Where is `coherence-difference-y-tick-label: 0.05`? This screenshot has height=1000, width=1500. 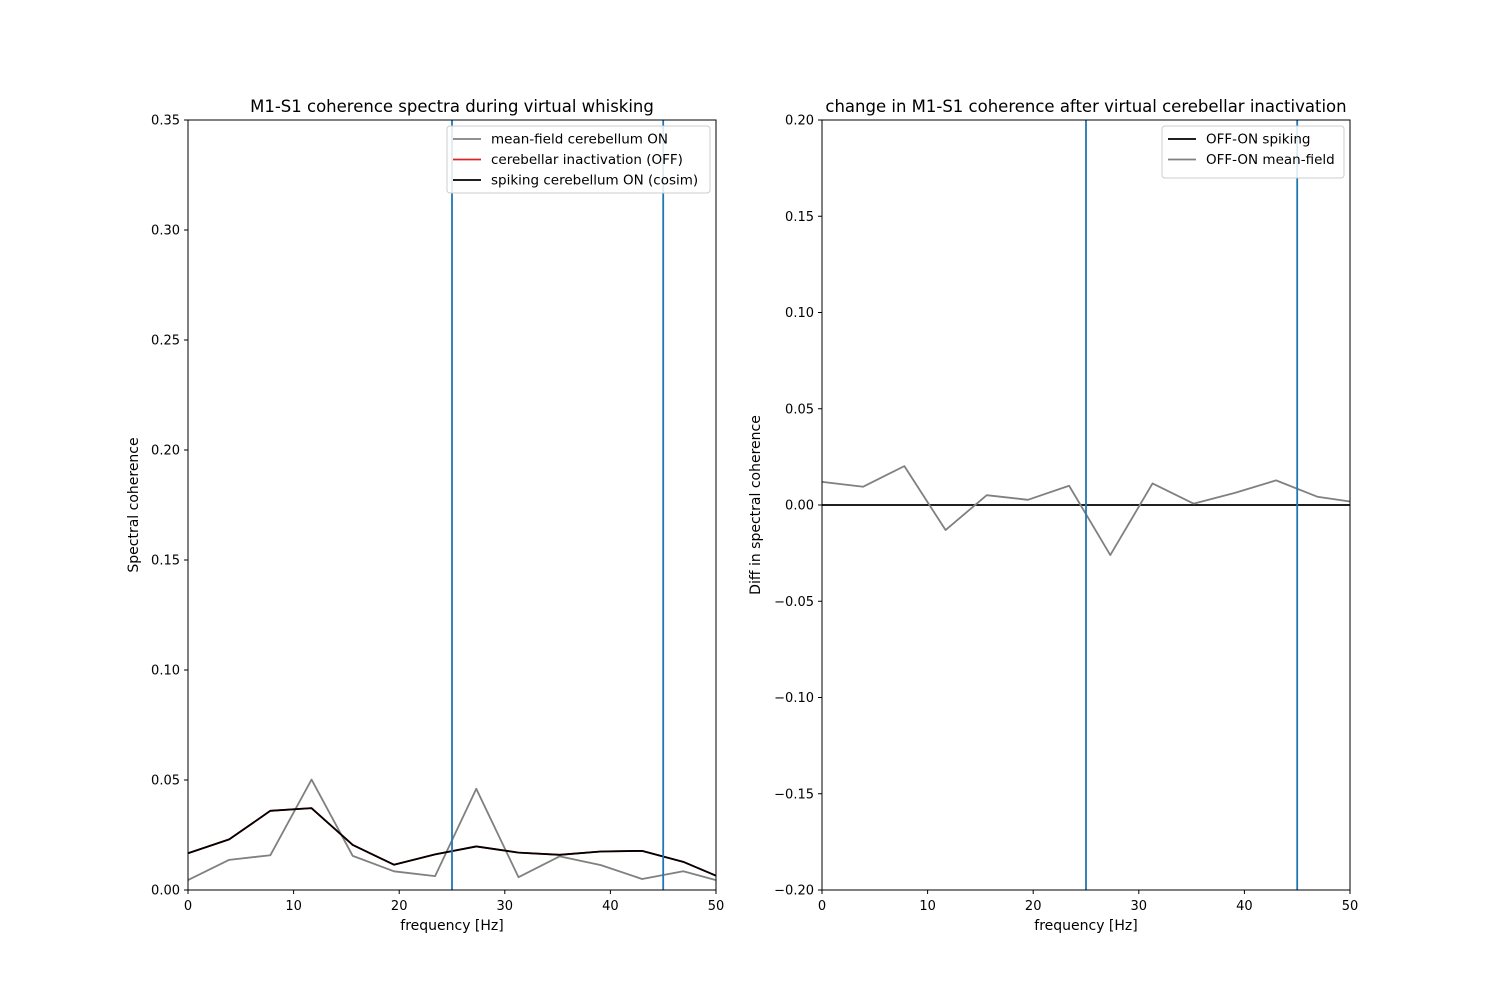
coherence-difference-y-tick-label: 0.05 is located at coordinates (799, 409).